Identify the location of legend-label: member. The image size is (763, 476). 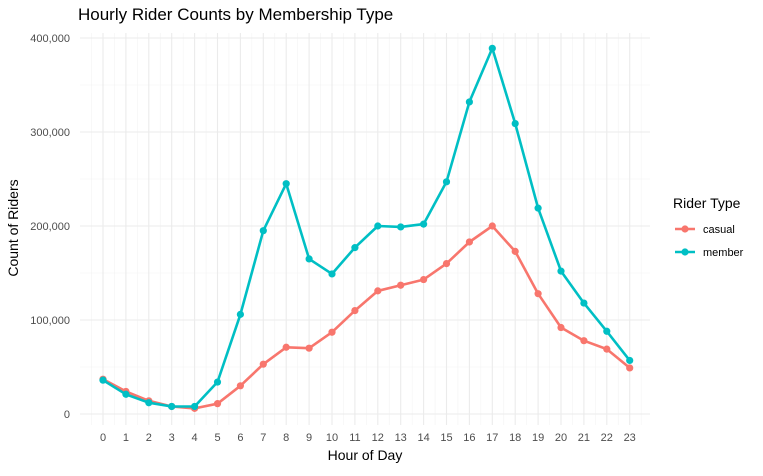
(723, 253).